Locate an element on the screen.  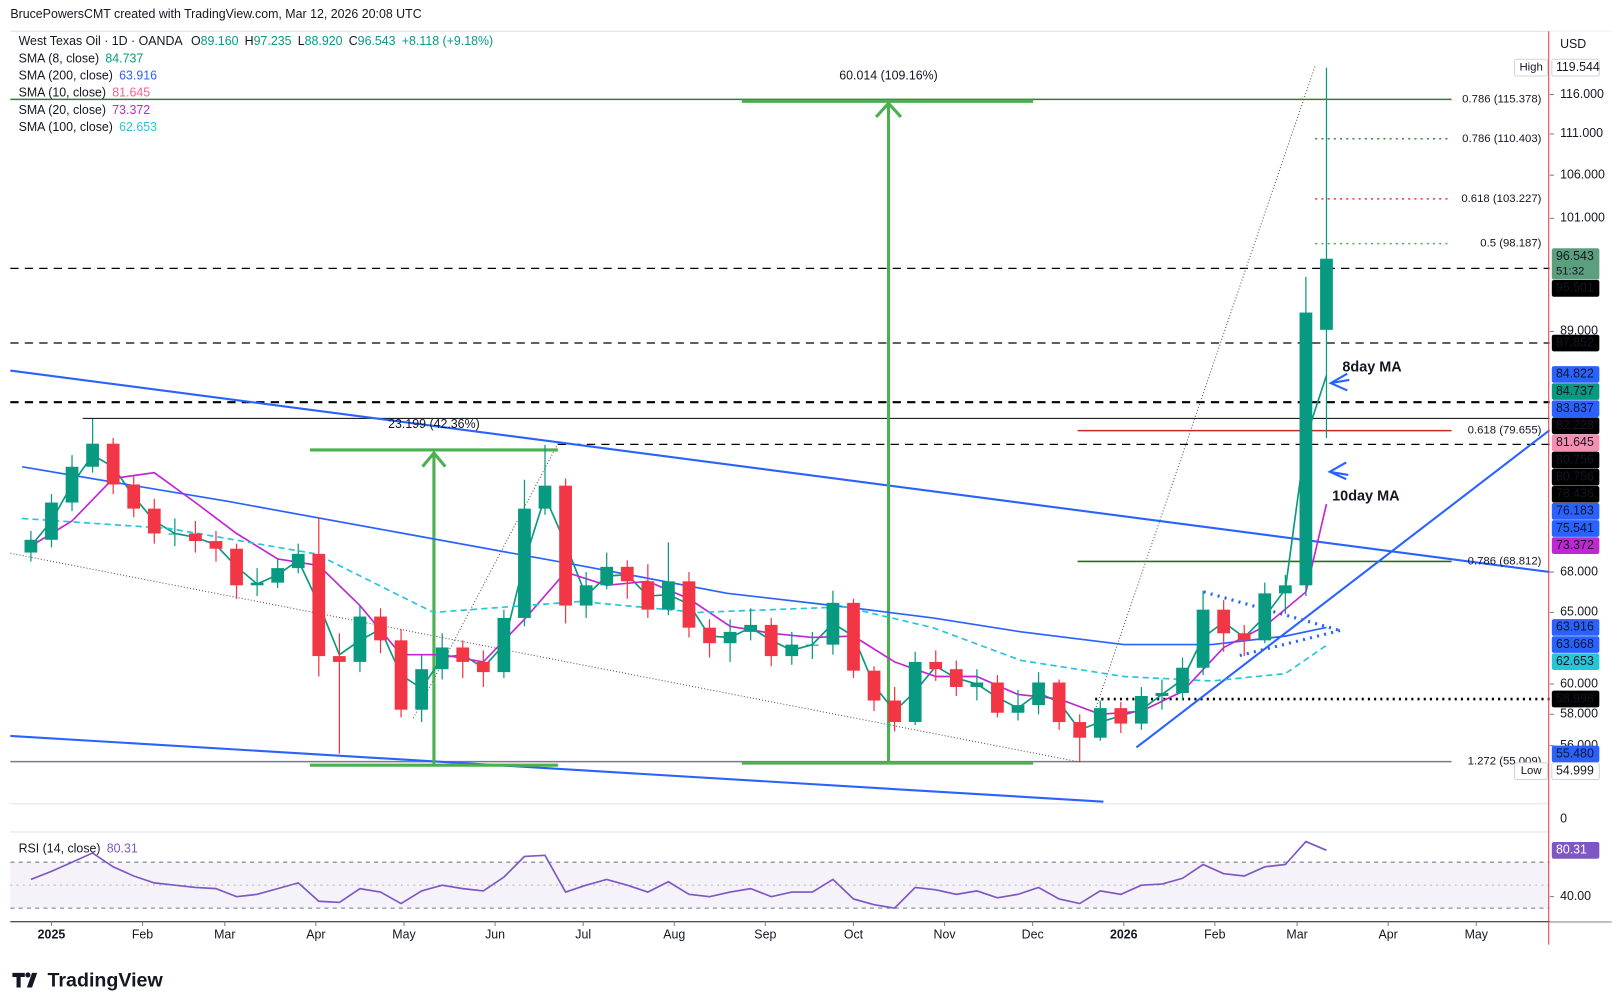
x-tick-label: Oct is located at coordinates (854, 935).